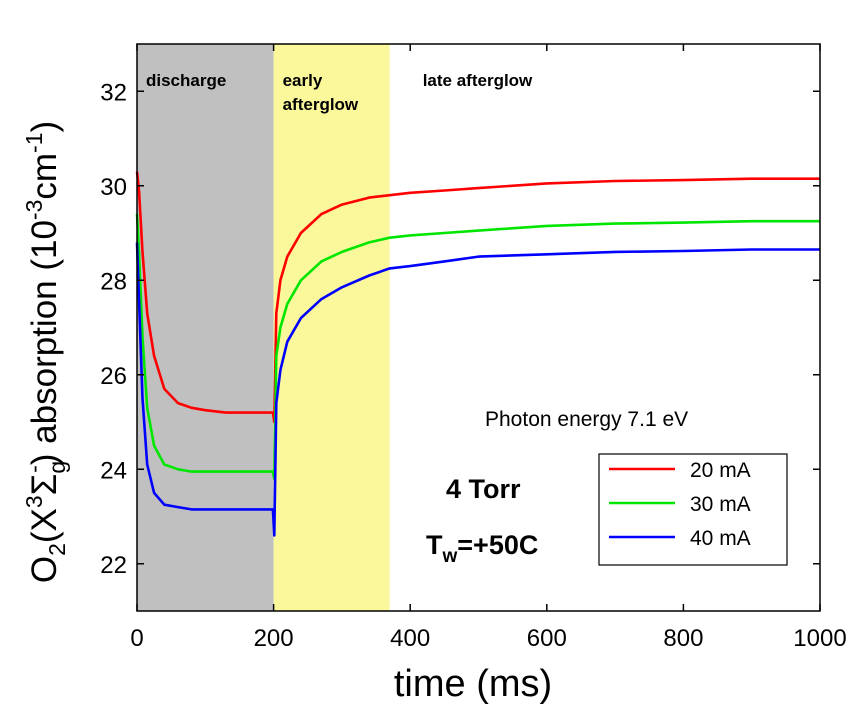 This screenshot has width=859, height=708. I want to click on y-tick-label: 32, so click(113, 92).